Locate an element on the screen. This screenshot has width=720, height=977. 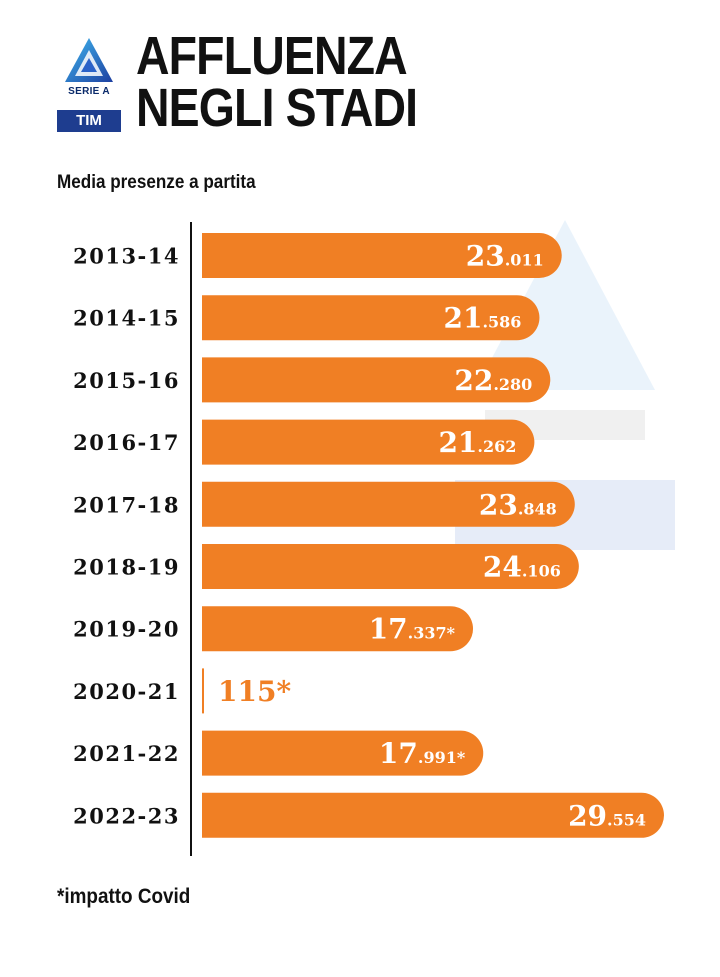
chart-subtitle: Media presenze a partita is located at coordinates (156, 182).